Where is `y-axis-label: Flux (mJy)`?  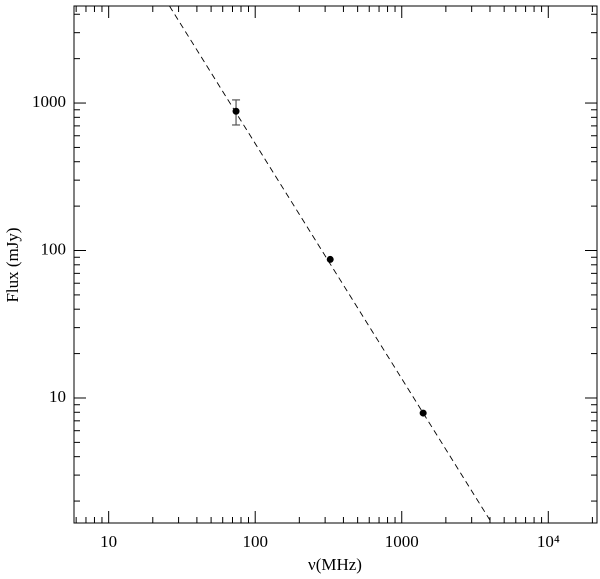
y-axis-label: Flux (mJy) is located at coordinates (12, 264).